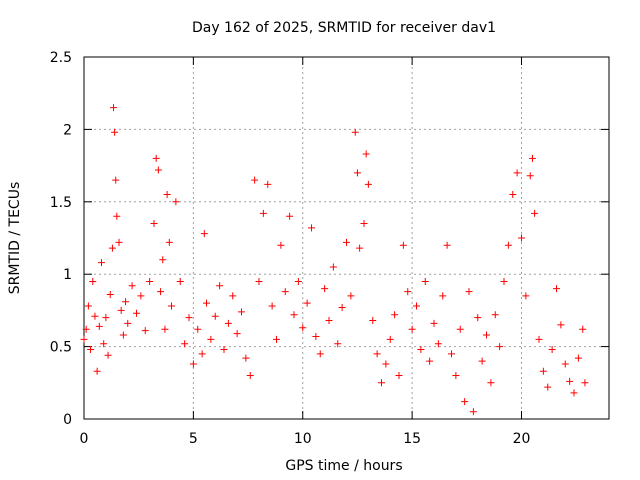 The width and height of the screenshot is (640, 480). What do you see at coordinates (15, 238) in the screenshot?
I see `y-axis-label: SRMTID / TECUs` at bounding box center [15, 238].